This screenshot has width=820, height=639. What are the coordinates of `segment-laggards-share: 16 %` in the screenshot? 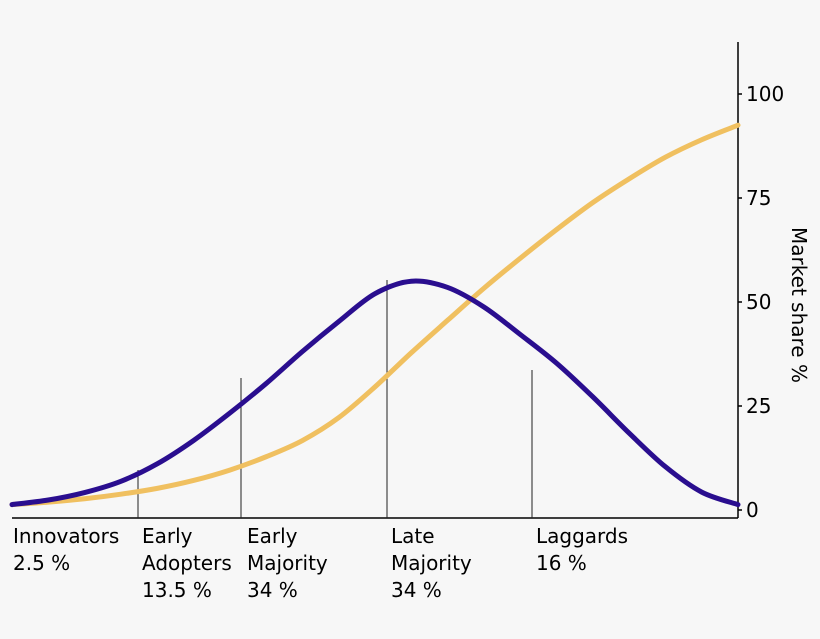 It's located at (561, 563).